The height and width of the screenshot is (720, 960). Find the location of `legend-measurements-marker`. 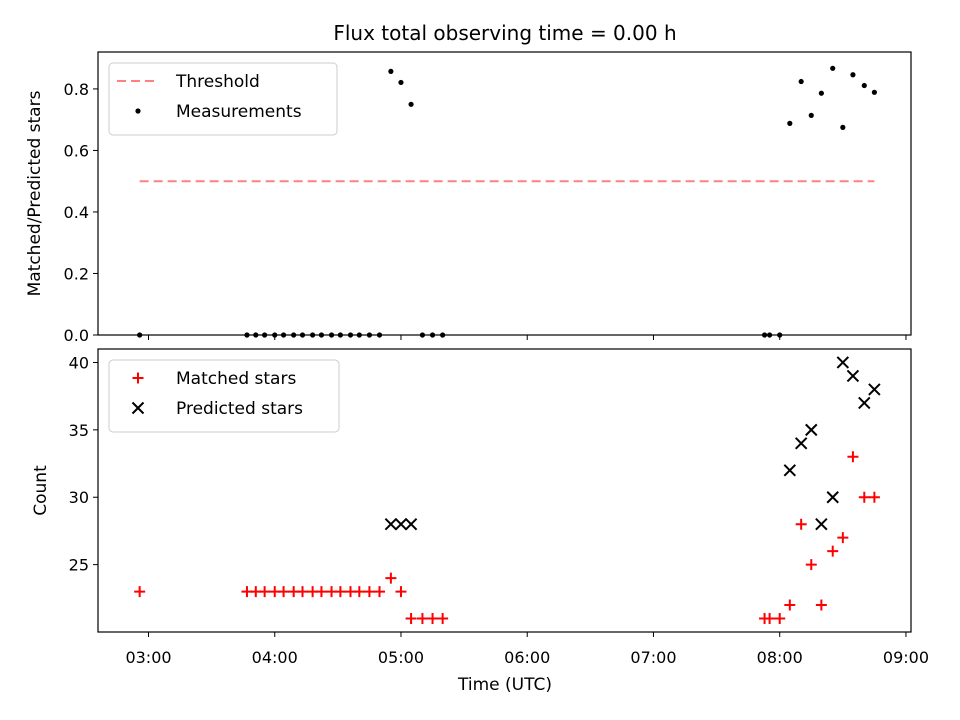

legend-measurements-marker is located at coordinates (138, 111).